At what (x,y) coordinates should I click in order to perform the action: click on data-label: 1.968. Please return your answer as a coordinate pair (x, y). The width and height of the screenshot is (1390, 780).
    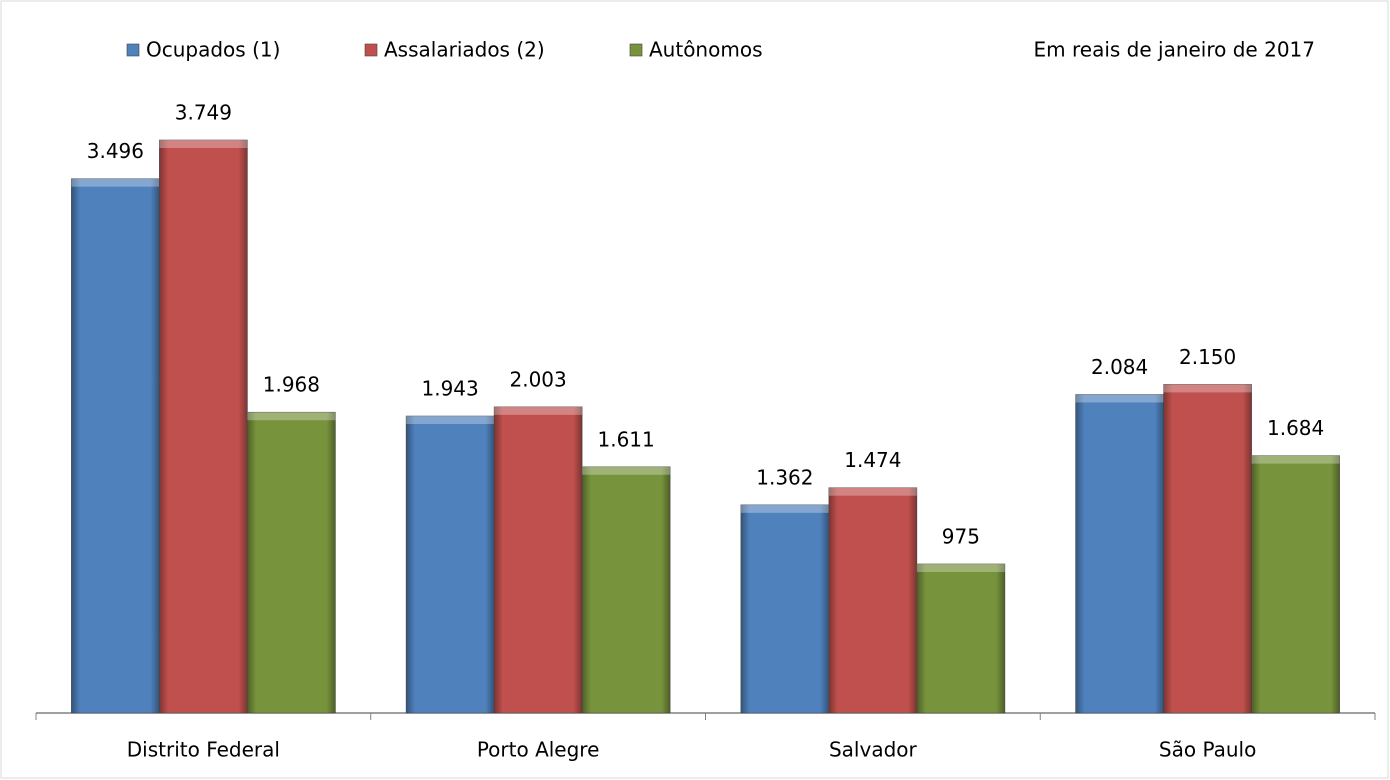
    Looking at the image, I should click on (291, 385).